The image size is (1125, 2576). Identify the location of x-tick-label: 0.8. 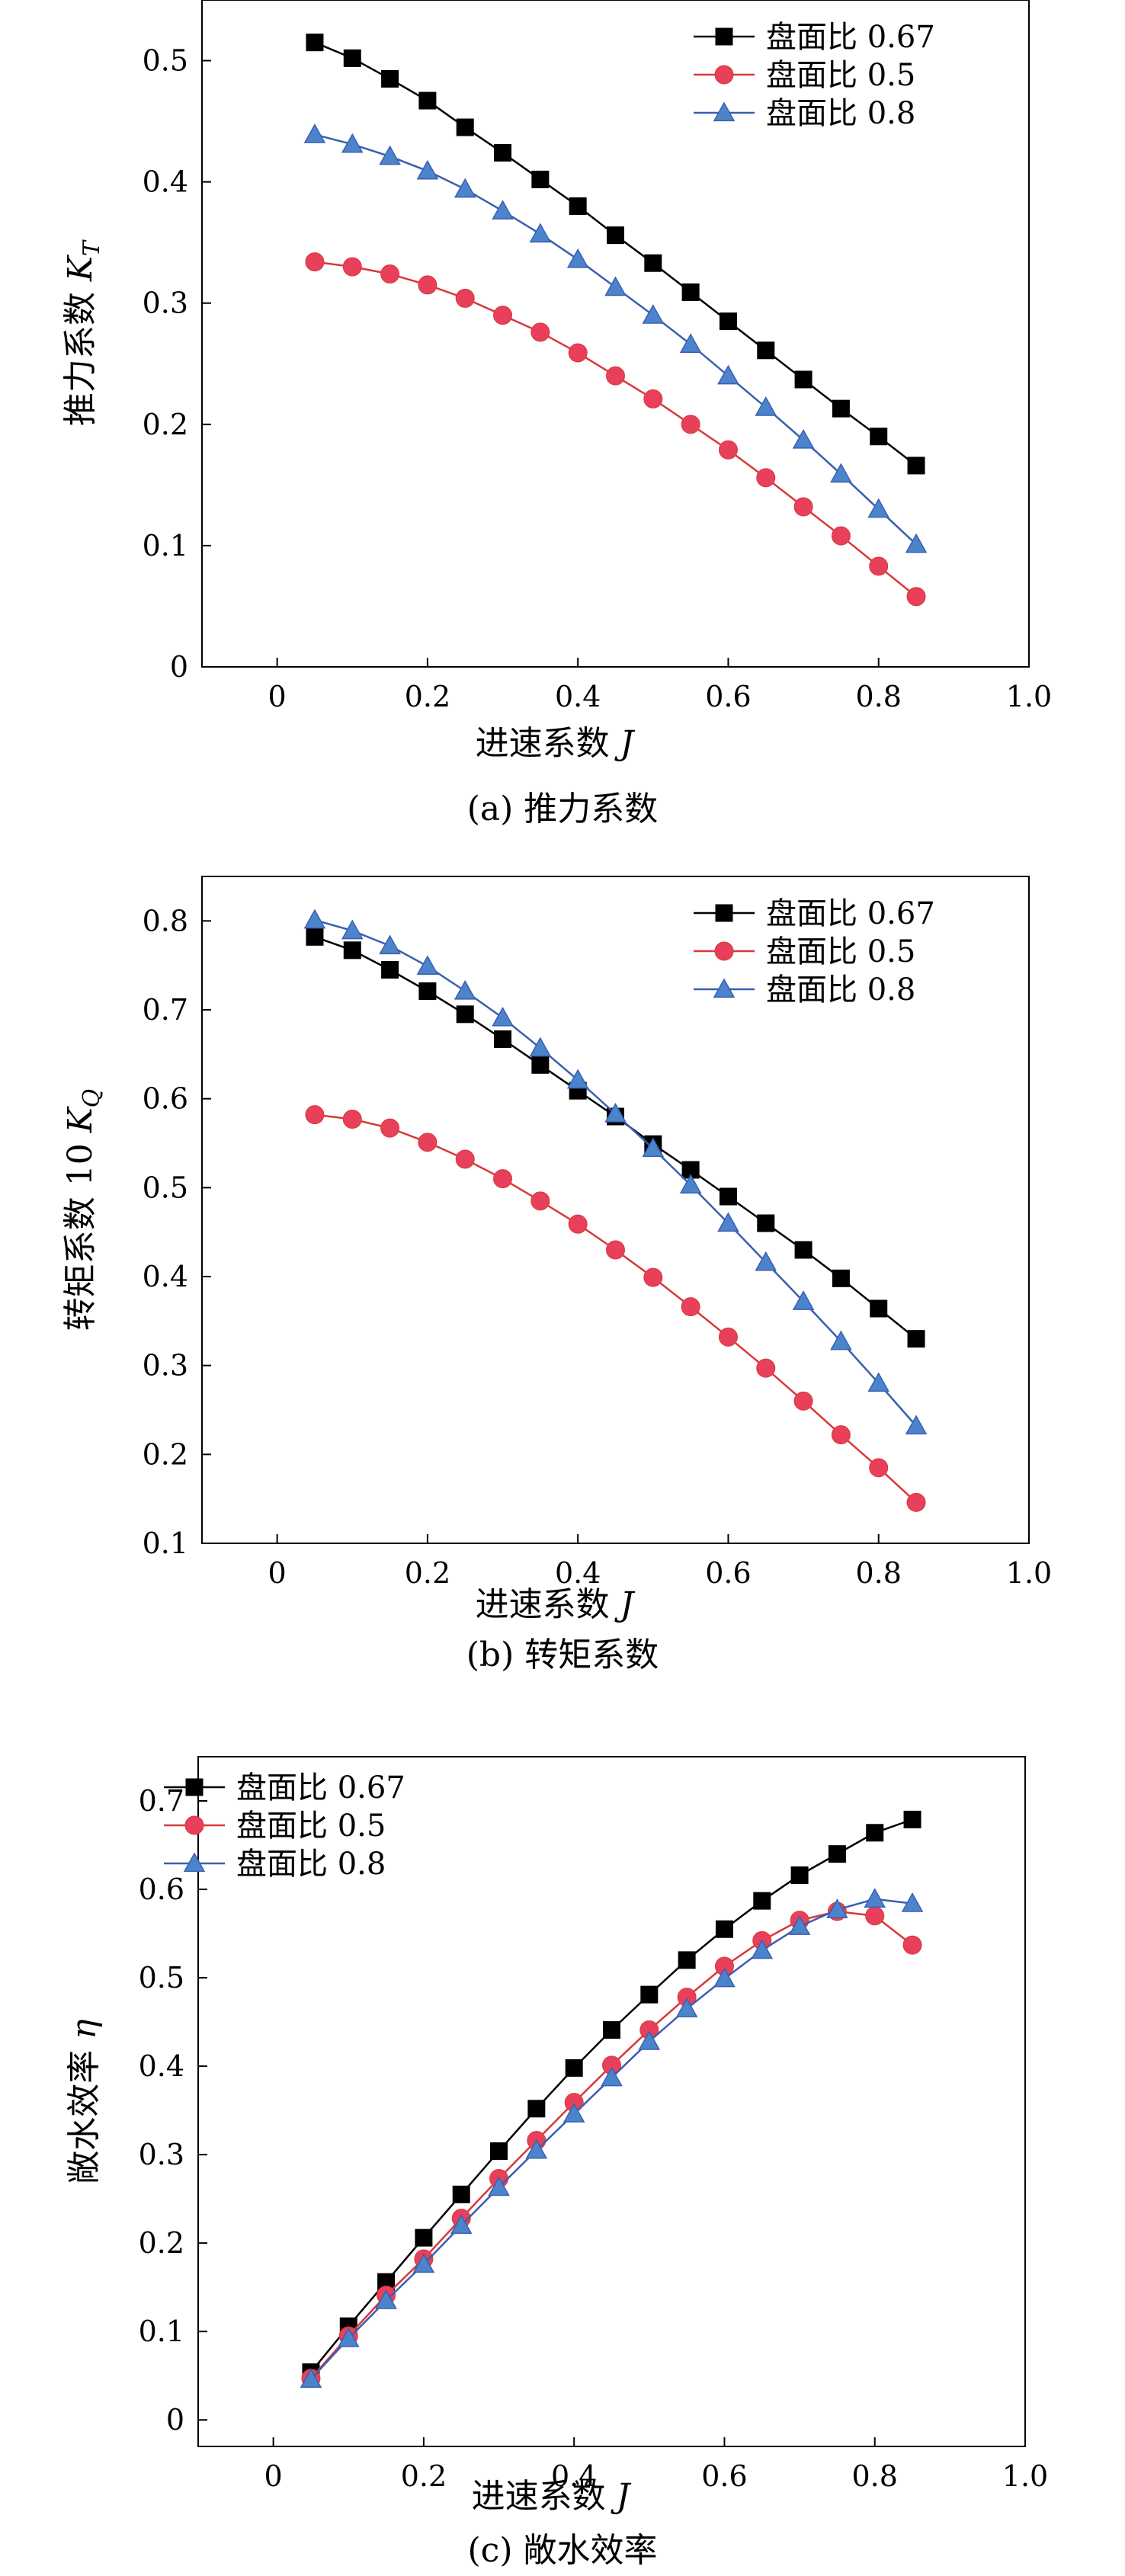
(879, 1573).